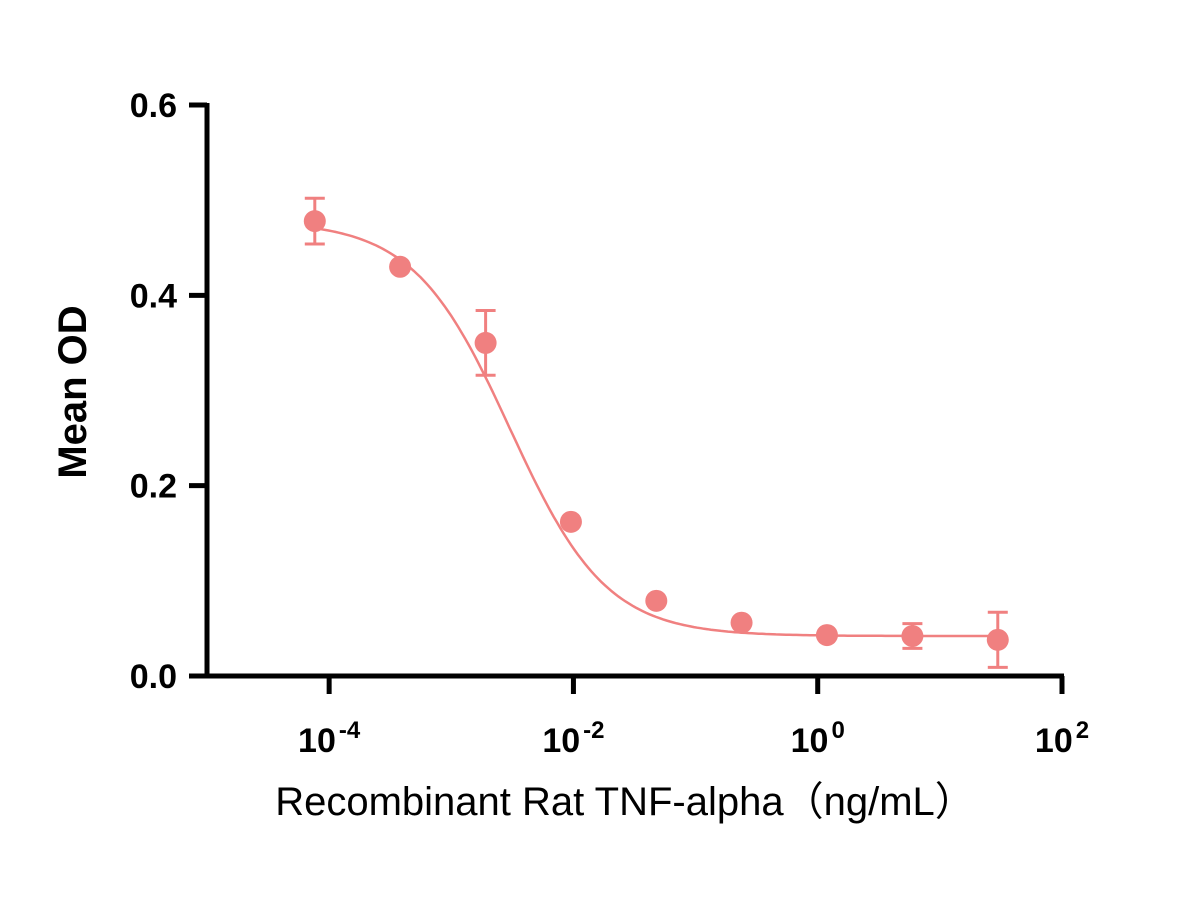 Image resolution: width=1200 pixels, height=900 pixels. I want to click on x-tick-label: 10 -2, so click(573, 738).